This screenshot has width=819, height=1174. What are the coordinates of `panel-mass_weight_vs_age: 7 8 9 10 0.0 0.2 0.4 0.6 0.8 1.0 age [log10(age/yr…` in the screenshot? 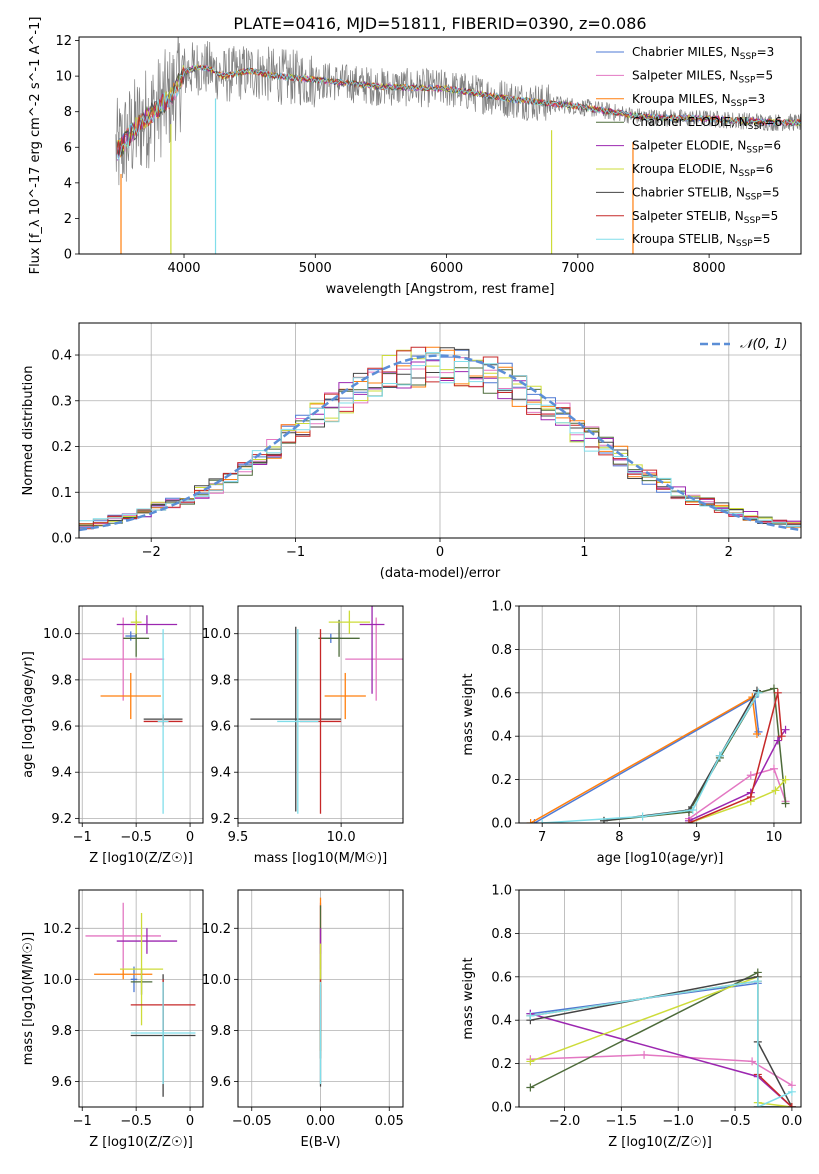 It's located at (631, 733).